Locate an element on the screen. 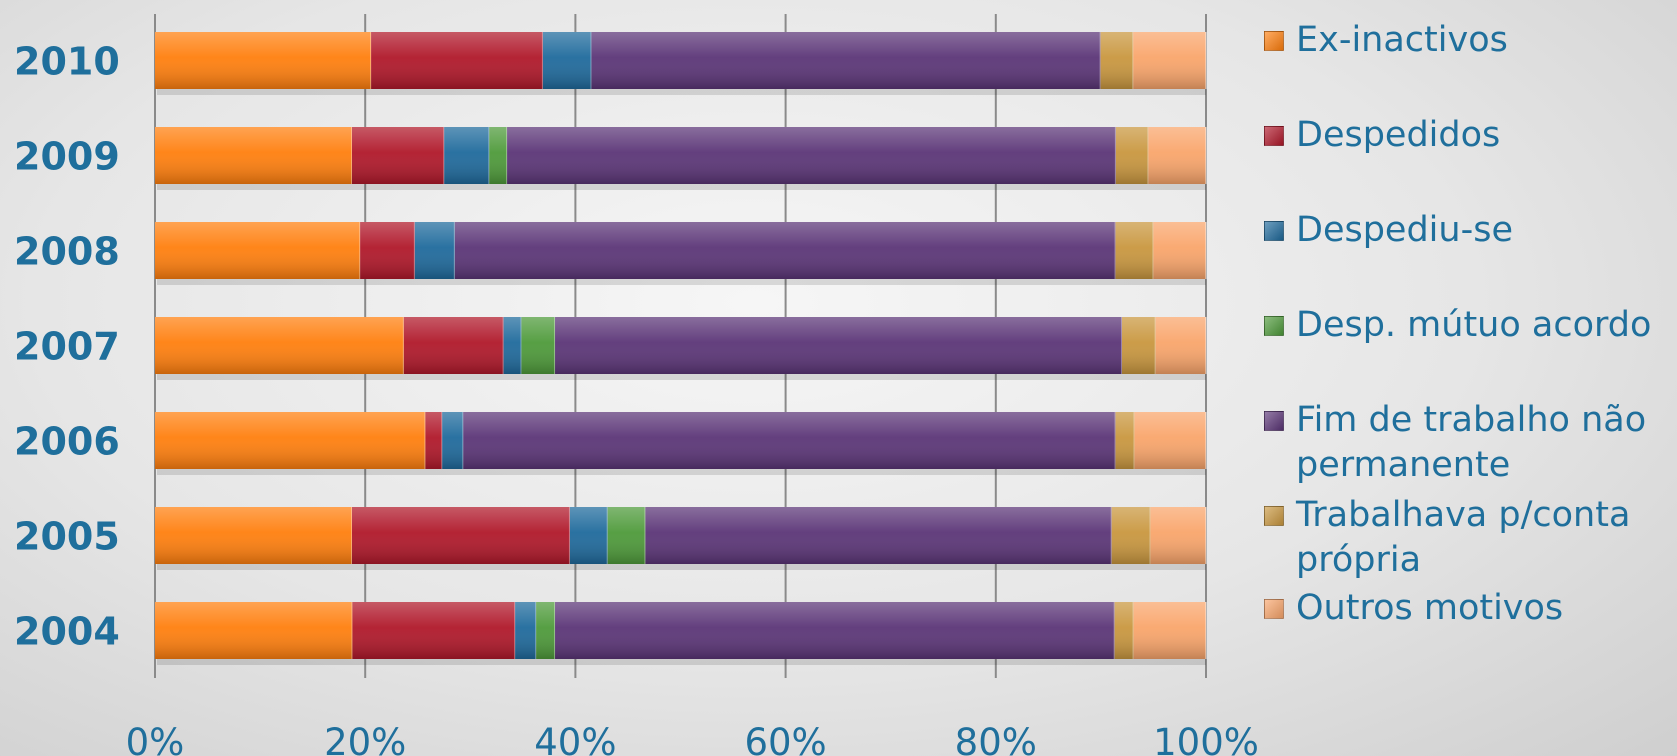 This screenshot has height=756, width=1677. legend-label: Ex-inactivos is located at coordinates (1402, 40).